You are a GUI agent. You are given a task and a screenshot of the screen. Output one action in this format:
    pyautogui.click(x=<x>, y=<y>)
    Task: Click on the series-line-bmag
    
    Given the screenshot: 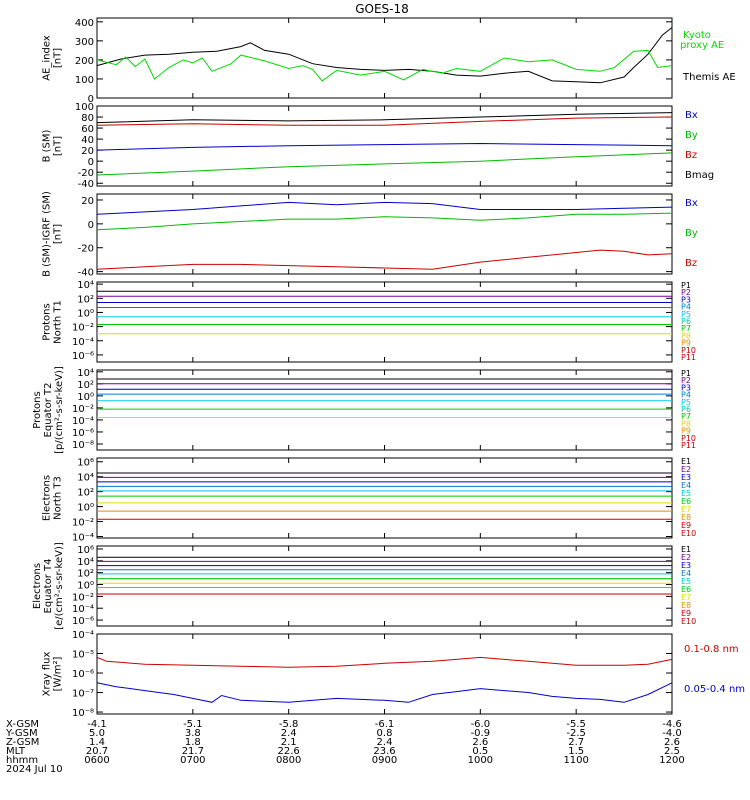 What is the action you would take?
    pyautogui.click(x=384, y=118)
    